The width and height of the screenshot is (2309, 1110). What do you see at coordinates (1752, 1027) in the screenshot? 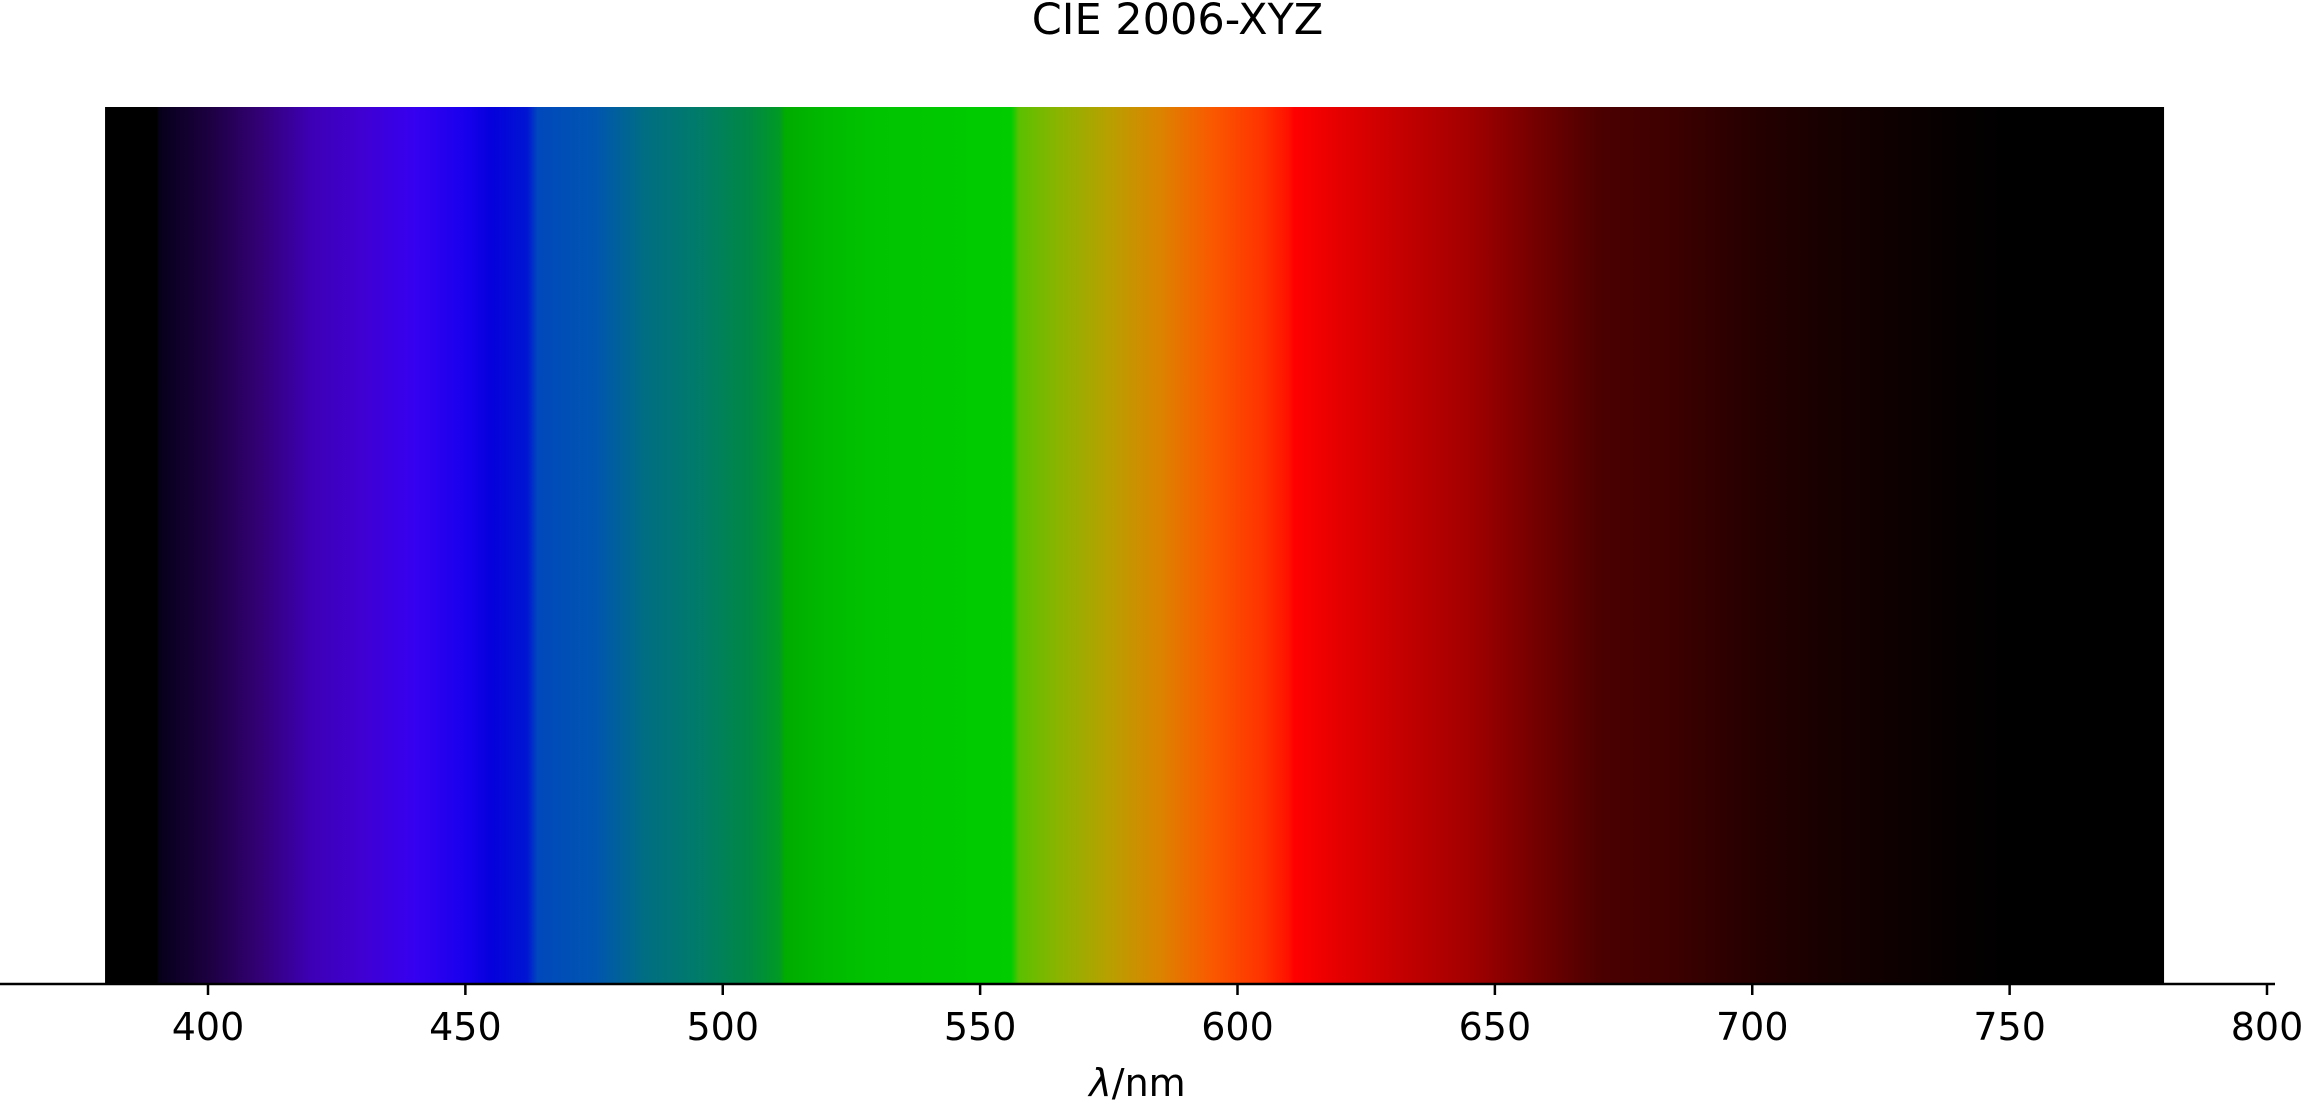
I see `x-tick-label-700: 700` at bounding box center [1752, 1027].